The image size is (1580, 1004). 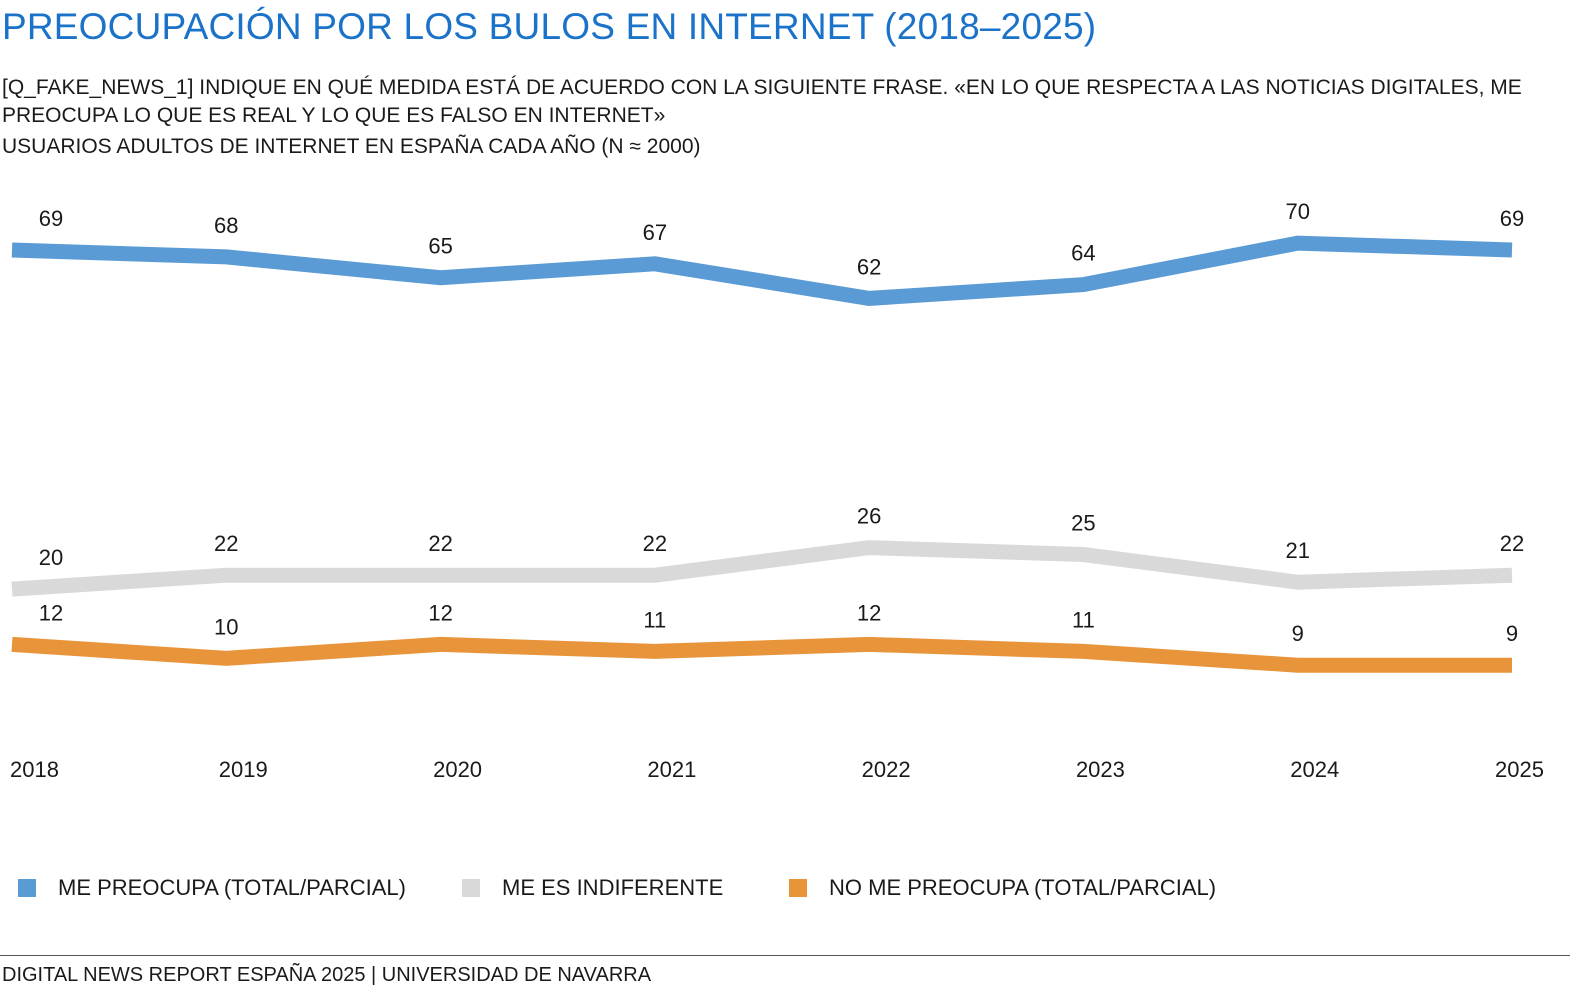 I want to click on legend-label: NO ME PREOCUPA (TOTAL/PARCIAL), so click(x=1023, y=887).